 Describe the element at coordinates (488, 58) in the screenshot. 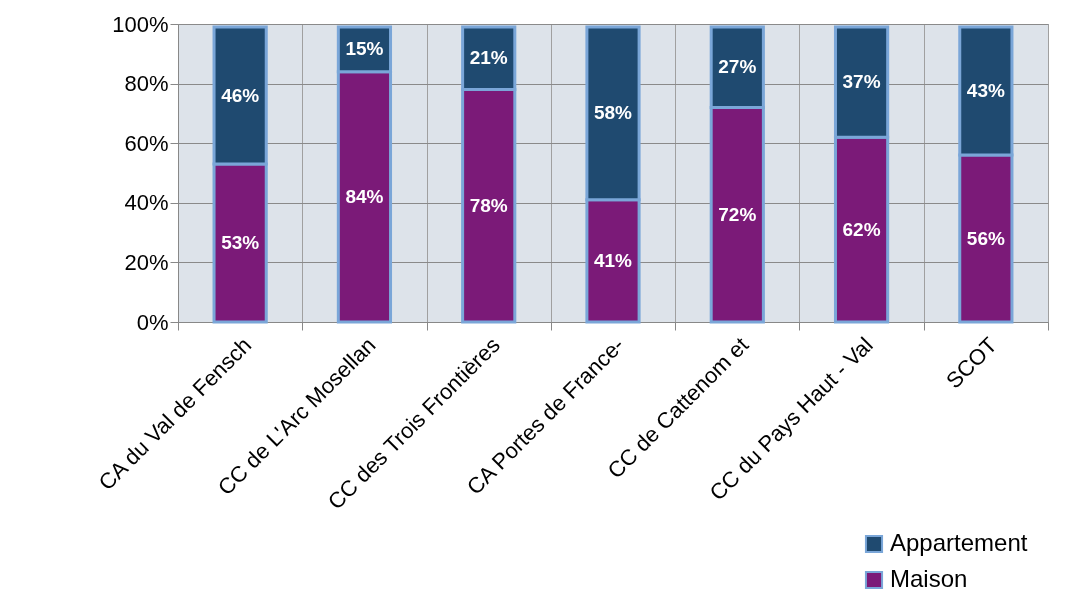

I see `text: 21%` at that location.